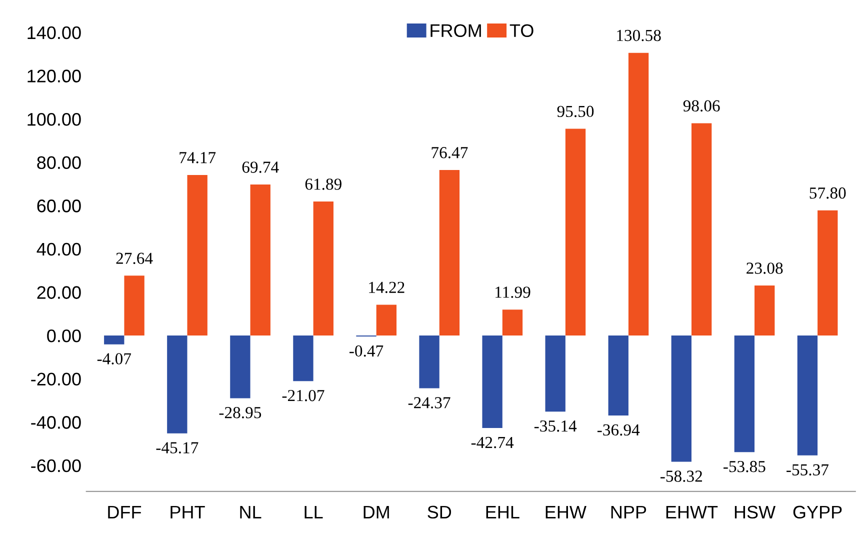  Describe the element at coordinates (177, 448) in the screenshot. I see `data-label: -45.17` at that location.